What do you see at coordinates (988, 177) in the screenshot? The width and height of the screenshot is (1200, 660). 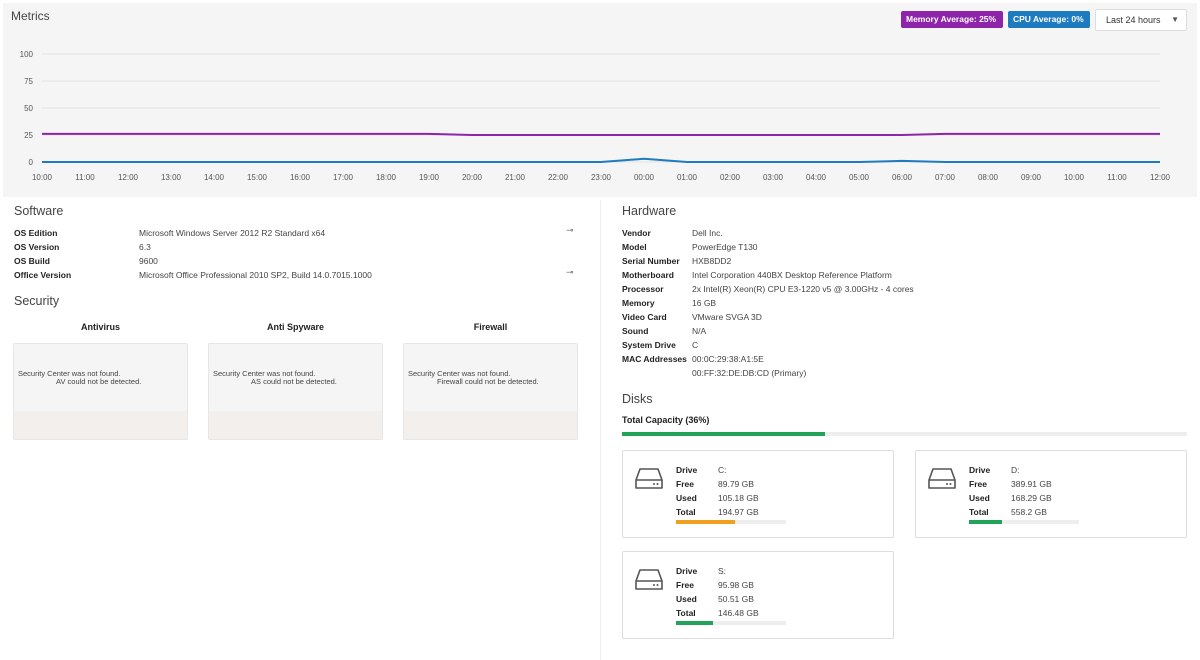 I see `x-tick-label: 08:00` at bounding box center [988, 177].